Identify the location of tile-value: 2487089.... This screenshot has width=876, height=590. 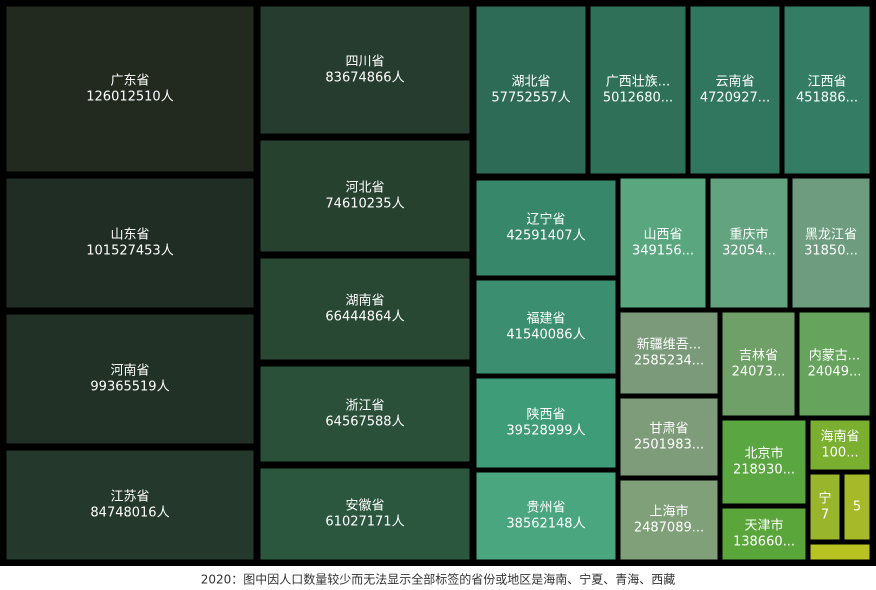
(669, 528).